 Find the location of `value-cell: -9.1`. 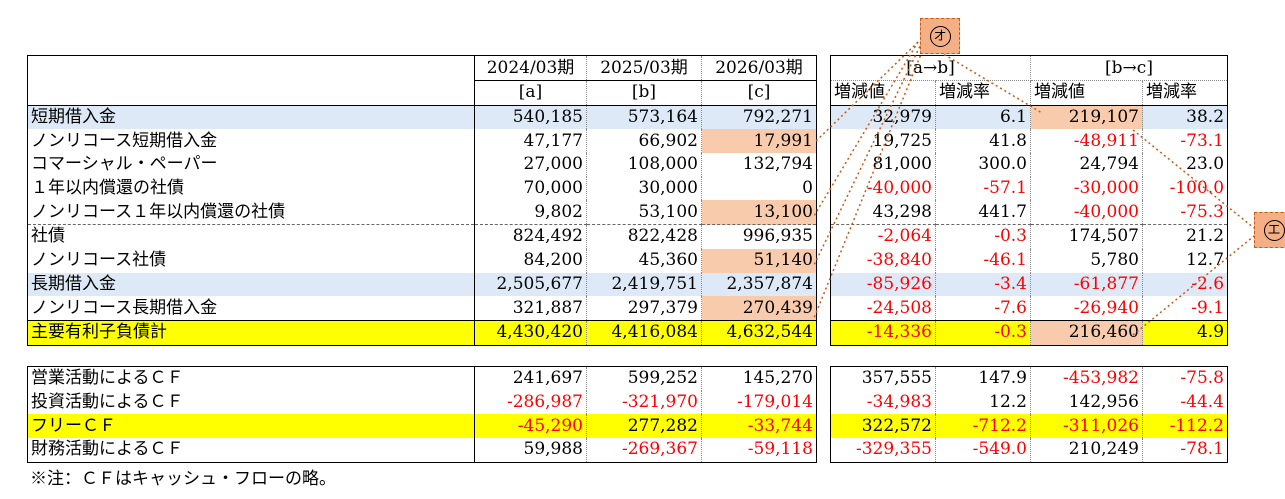

value-cell: -9.1 is located at coordinates (1185, 308).